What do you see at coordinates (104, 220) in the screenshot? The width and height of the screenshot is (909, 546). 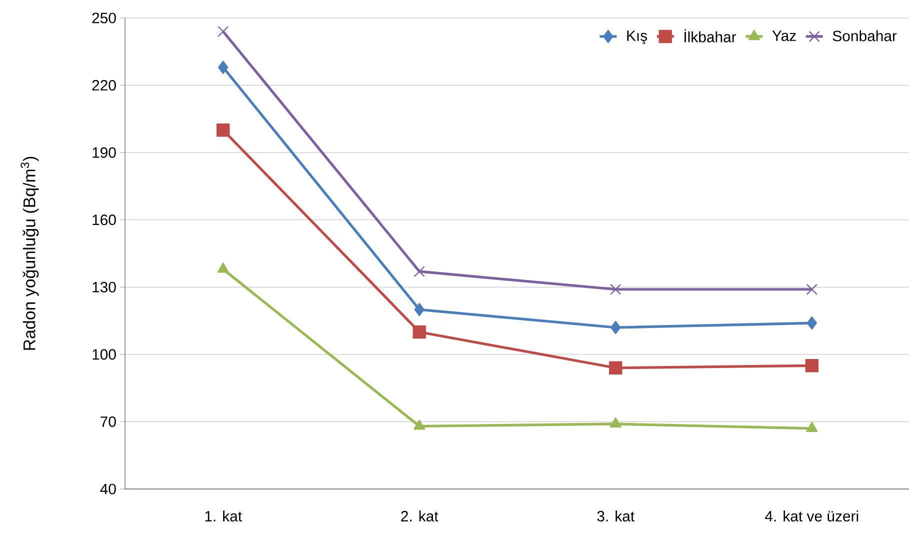 I see `y-tick-label: 160` at bounding box center [104, 220].